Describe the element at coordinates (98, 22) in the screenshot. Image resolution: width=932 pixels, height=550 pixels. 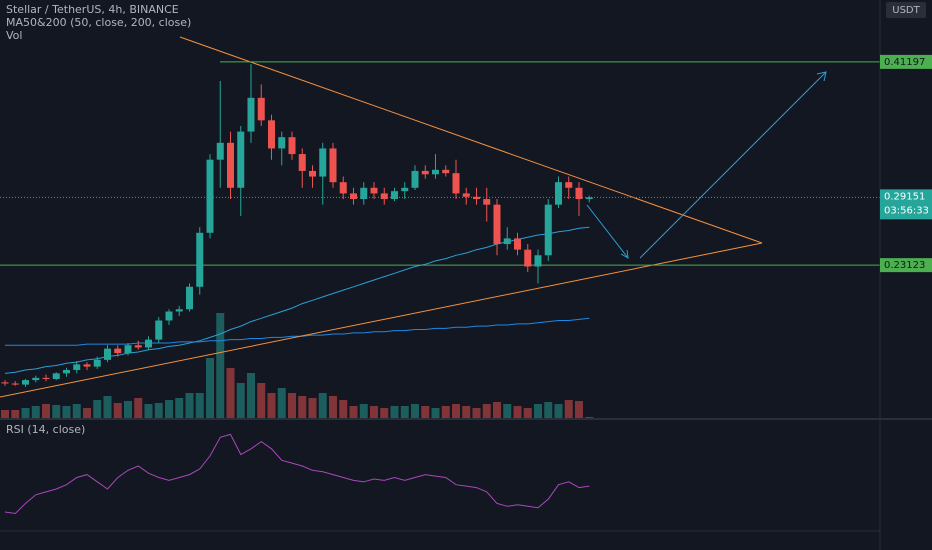
I see `indicator-label: MA50&200 (50, close, 200, close)` at that location.